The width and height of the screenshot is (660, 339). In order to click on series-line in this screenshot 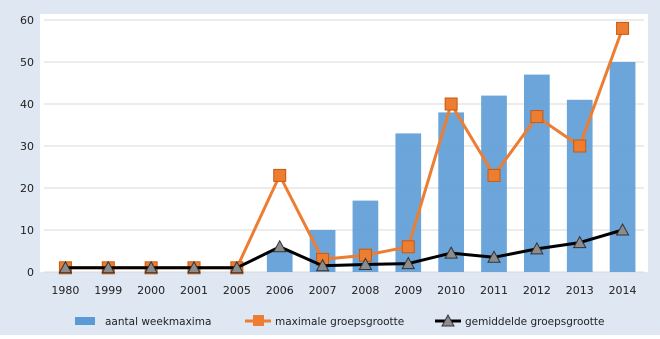, I will do `click(344, 249)`.